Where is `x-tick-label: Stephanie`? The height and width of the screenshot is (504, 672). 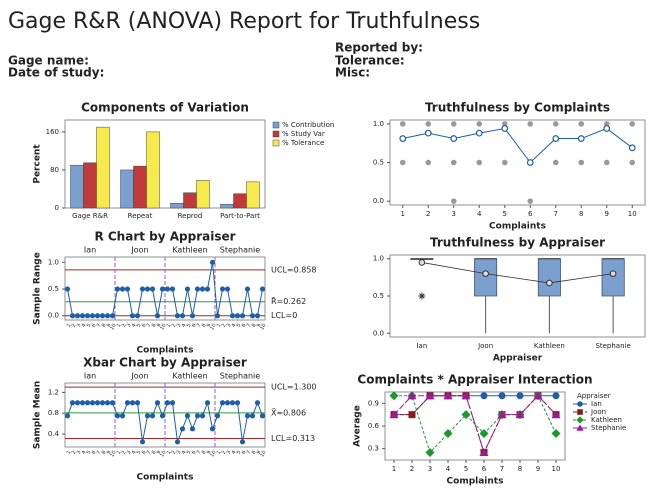 x-tick-label: Stephanie is located at coordinates (612, 346).